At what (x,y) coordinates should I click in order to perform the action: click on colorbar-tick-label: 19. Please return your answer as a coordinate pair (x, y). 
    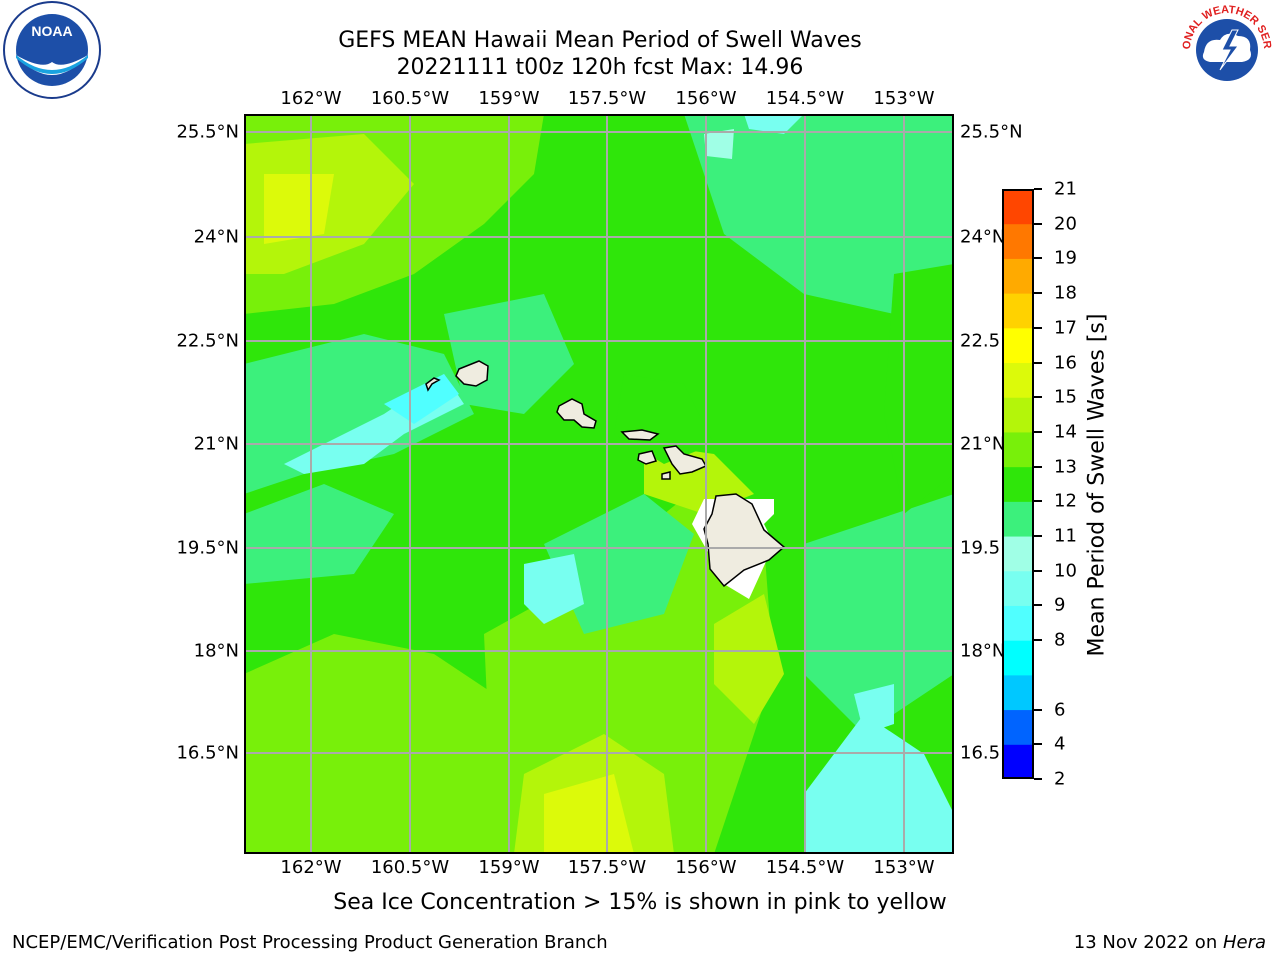
    Looking at the image, I should click on (1065, 258).